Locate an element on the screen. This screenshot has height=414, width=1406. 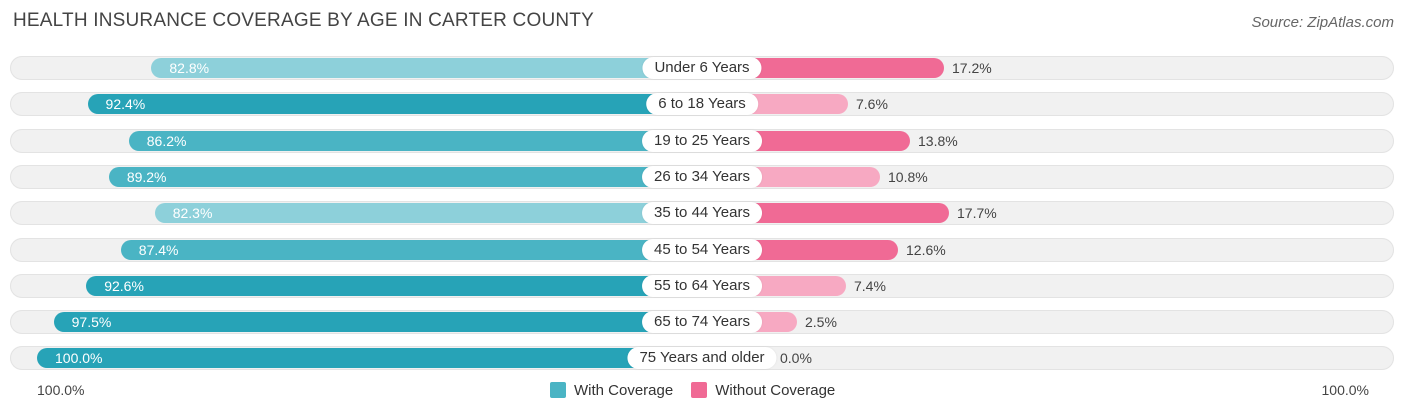
chart-row: 87.4% 12.6% 45 to 54 Years is located at coordinates (702, 249).